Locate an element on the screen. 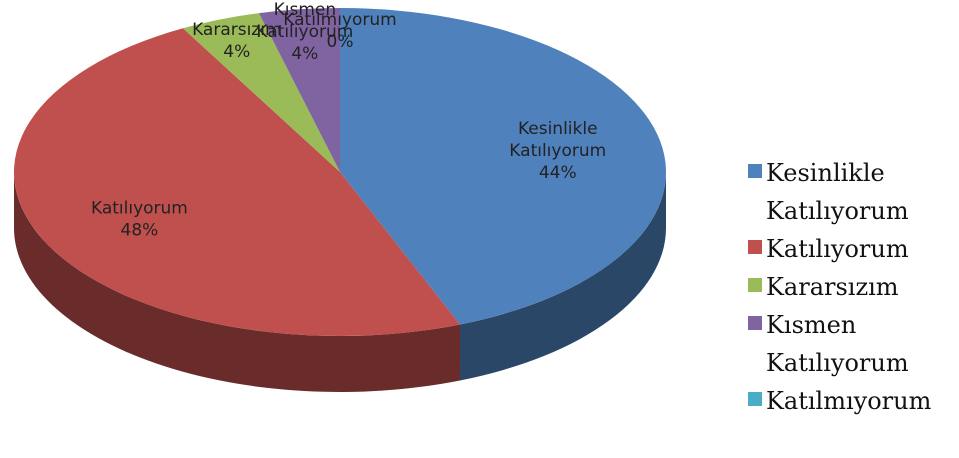 The width and height of the screenshot is (959, 458). data-label: Kısmen Katılıyorum 4% is located at coordinates (304, 32).